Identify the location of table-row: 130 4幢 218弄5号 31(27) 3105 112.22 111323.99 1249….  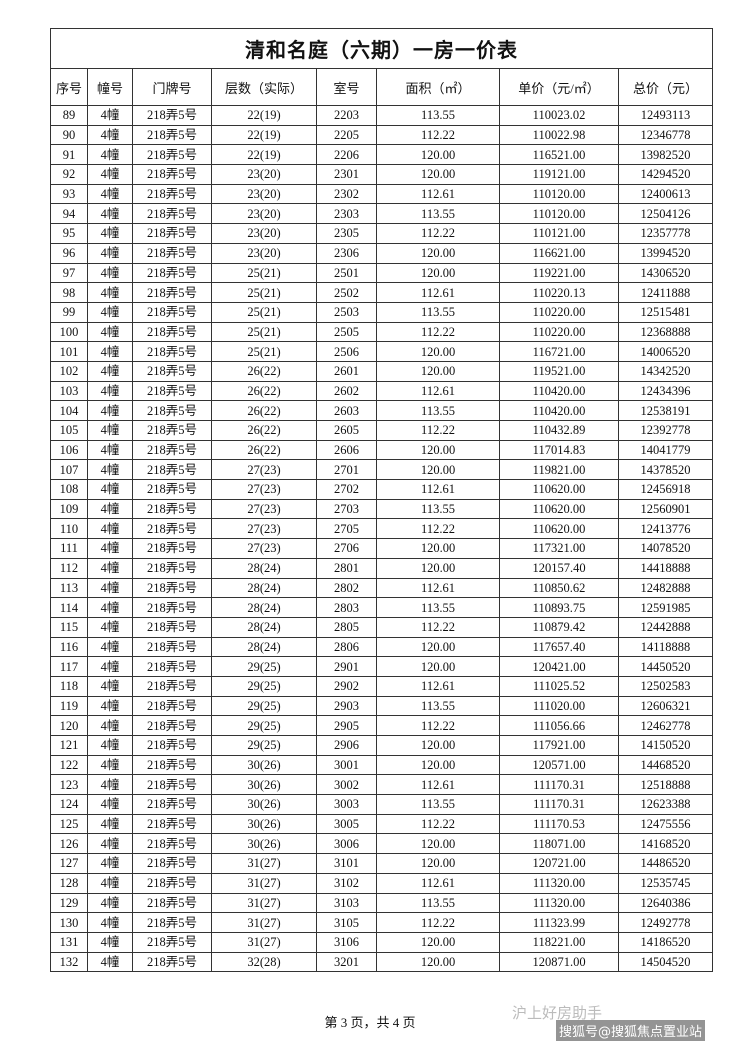
(381, 922).